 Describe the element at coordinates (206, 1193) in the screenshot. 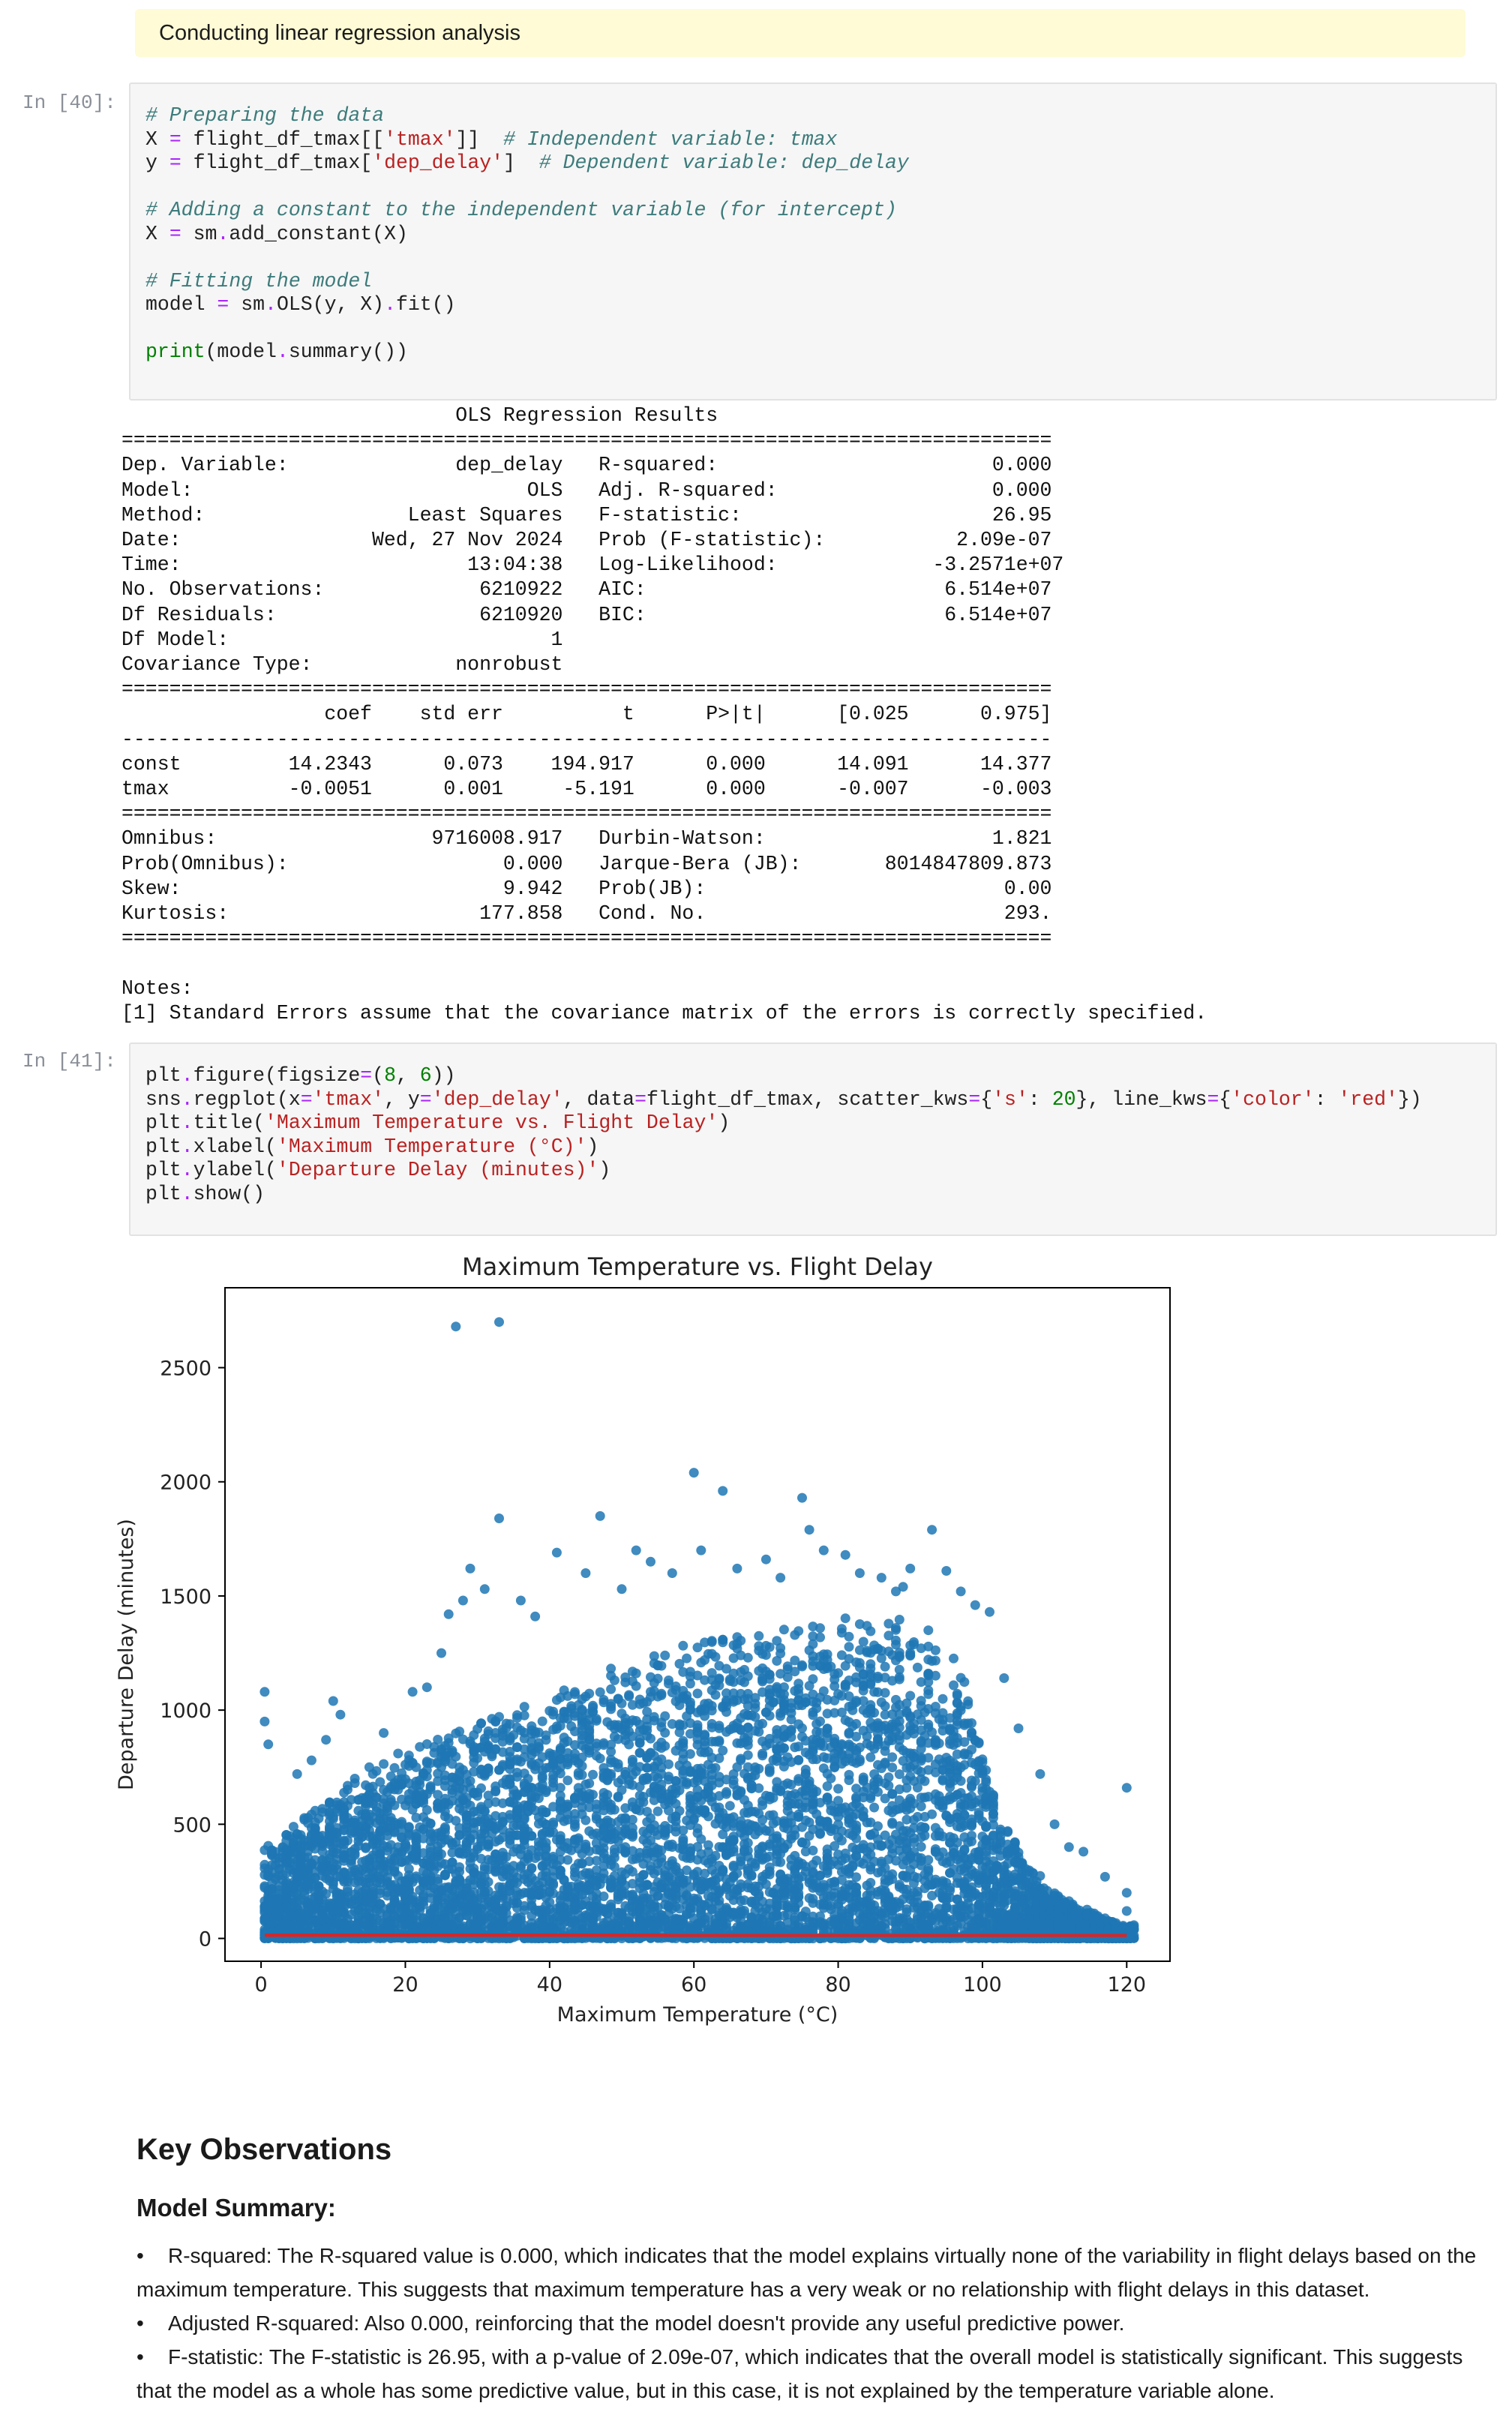

I see `code41-line: plt.show()` at that location.